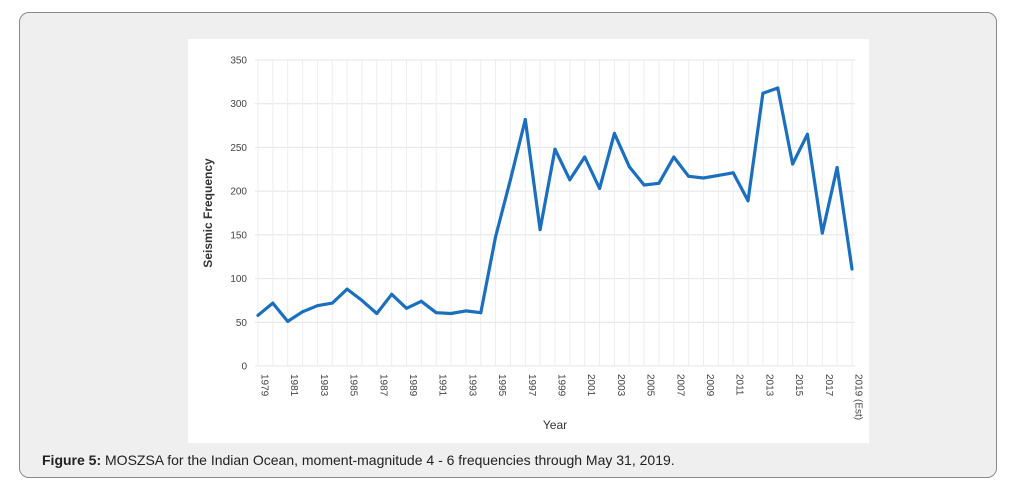 The height and width of the screenshot is (489, 1020). Describe the element at coordinates (798, 385) in the screenshot. I see `x-tick-label: 2015` at that location.